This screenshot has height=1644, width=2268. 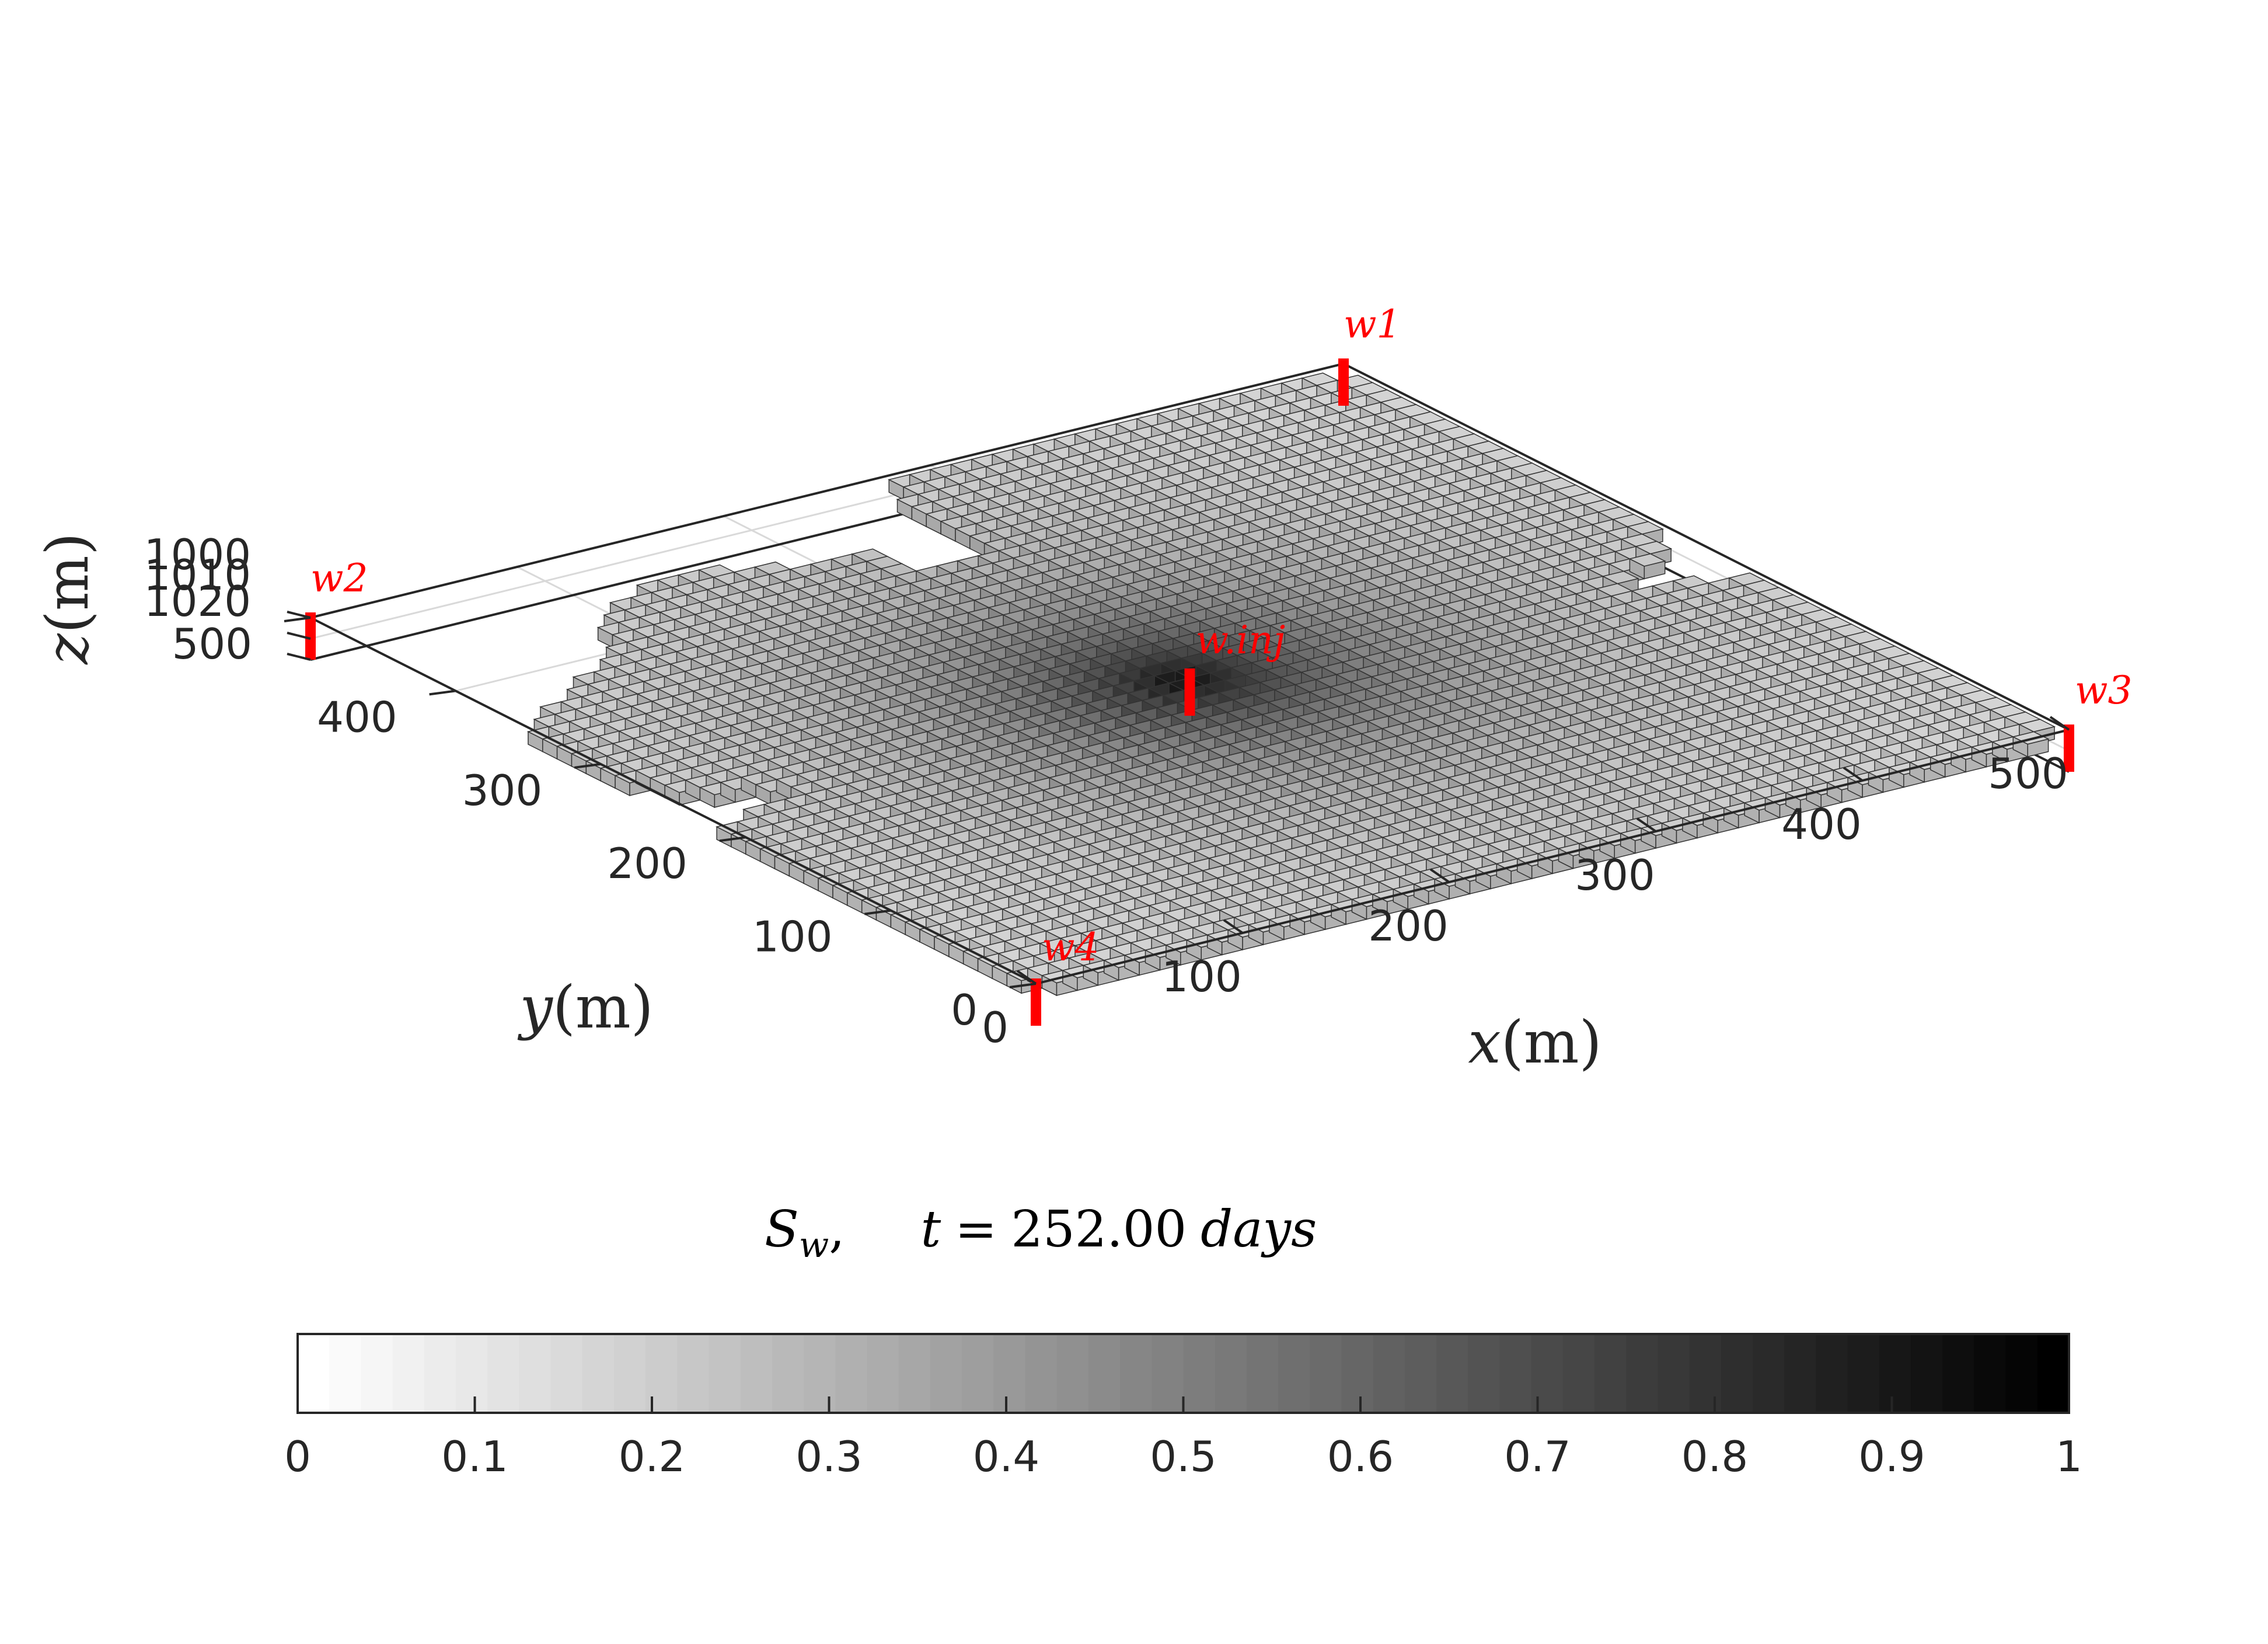 I want to click on x-tick-label: 100, so click(x=1201, y=976).